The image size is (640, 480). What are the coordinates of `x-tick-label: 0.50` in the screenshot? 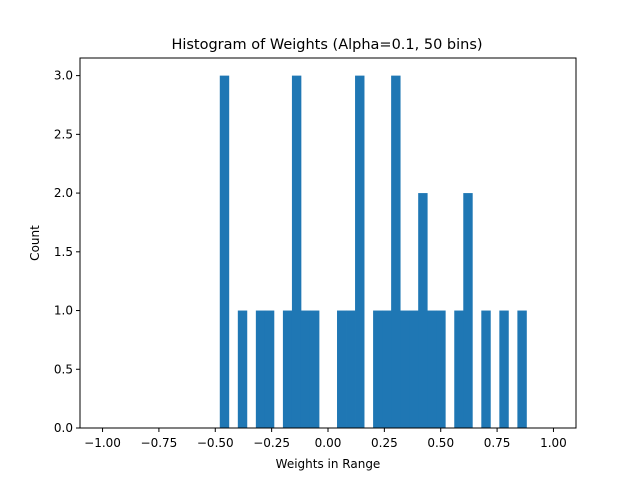 It's located at (440, 443).